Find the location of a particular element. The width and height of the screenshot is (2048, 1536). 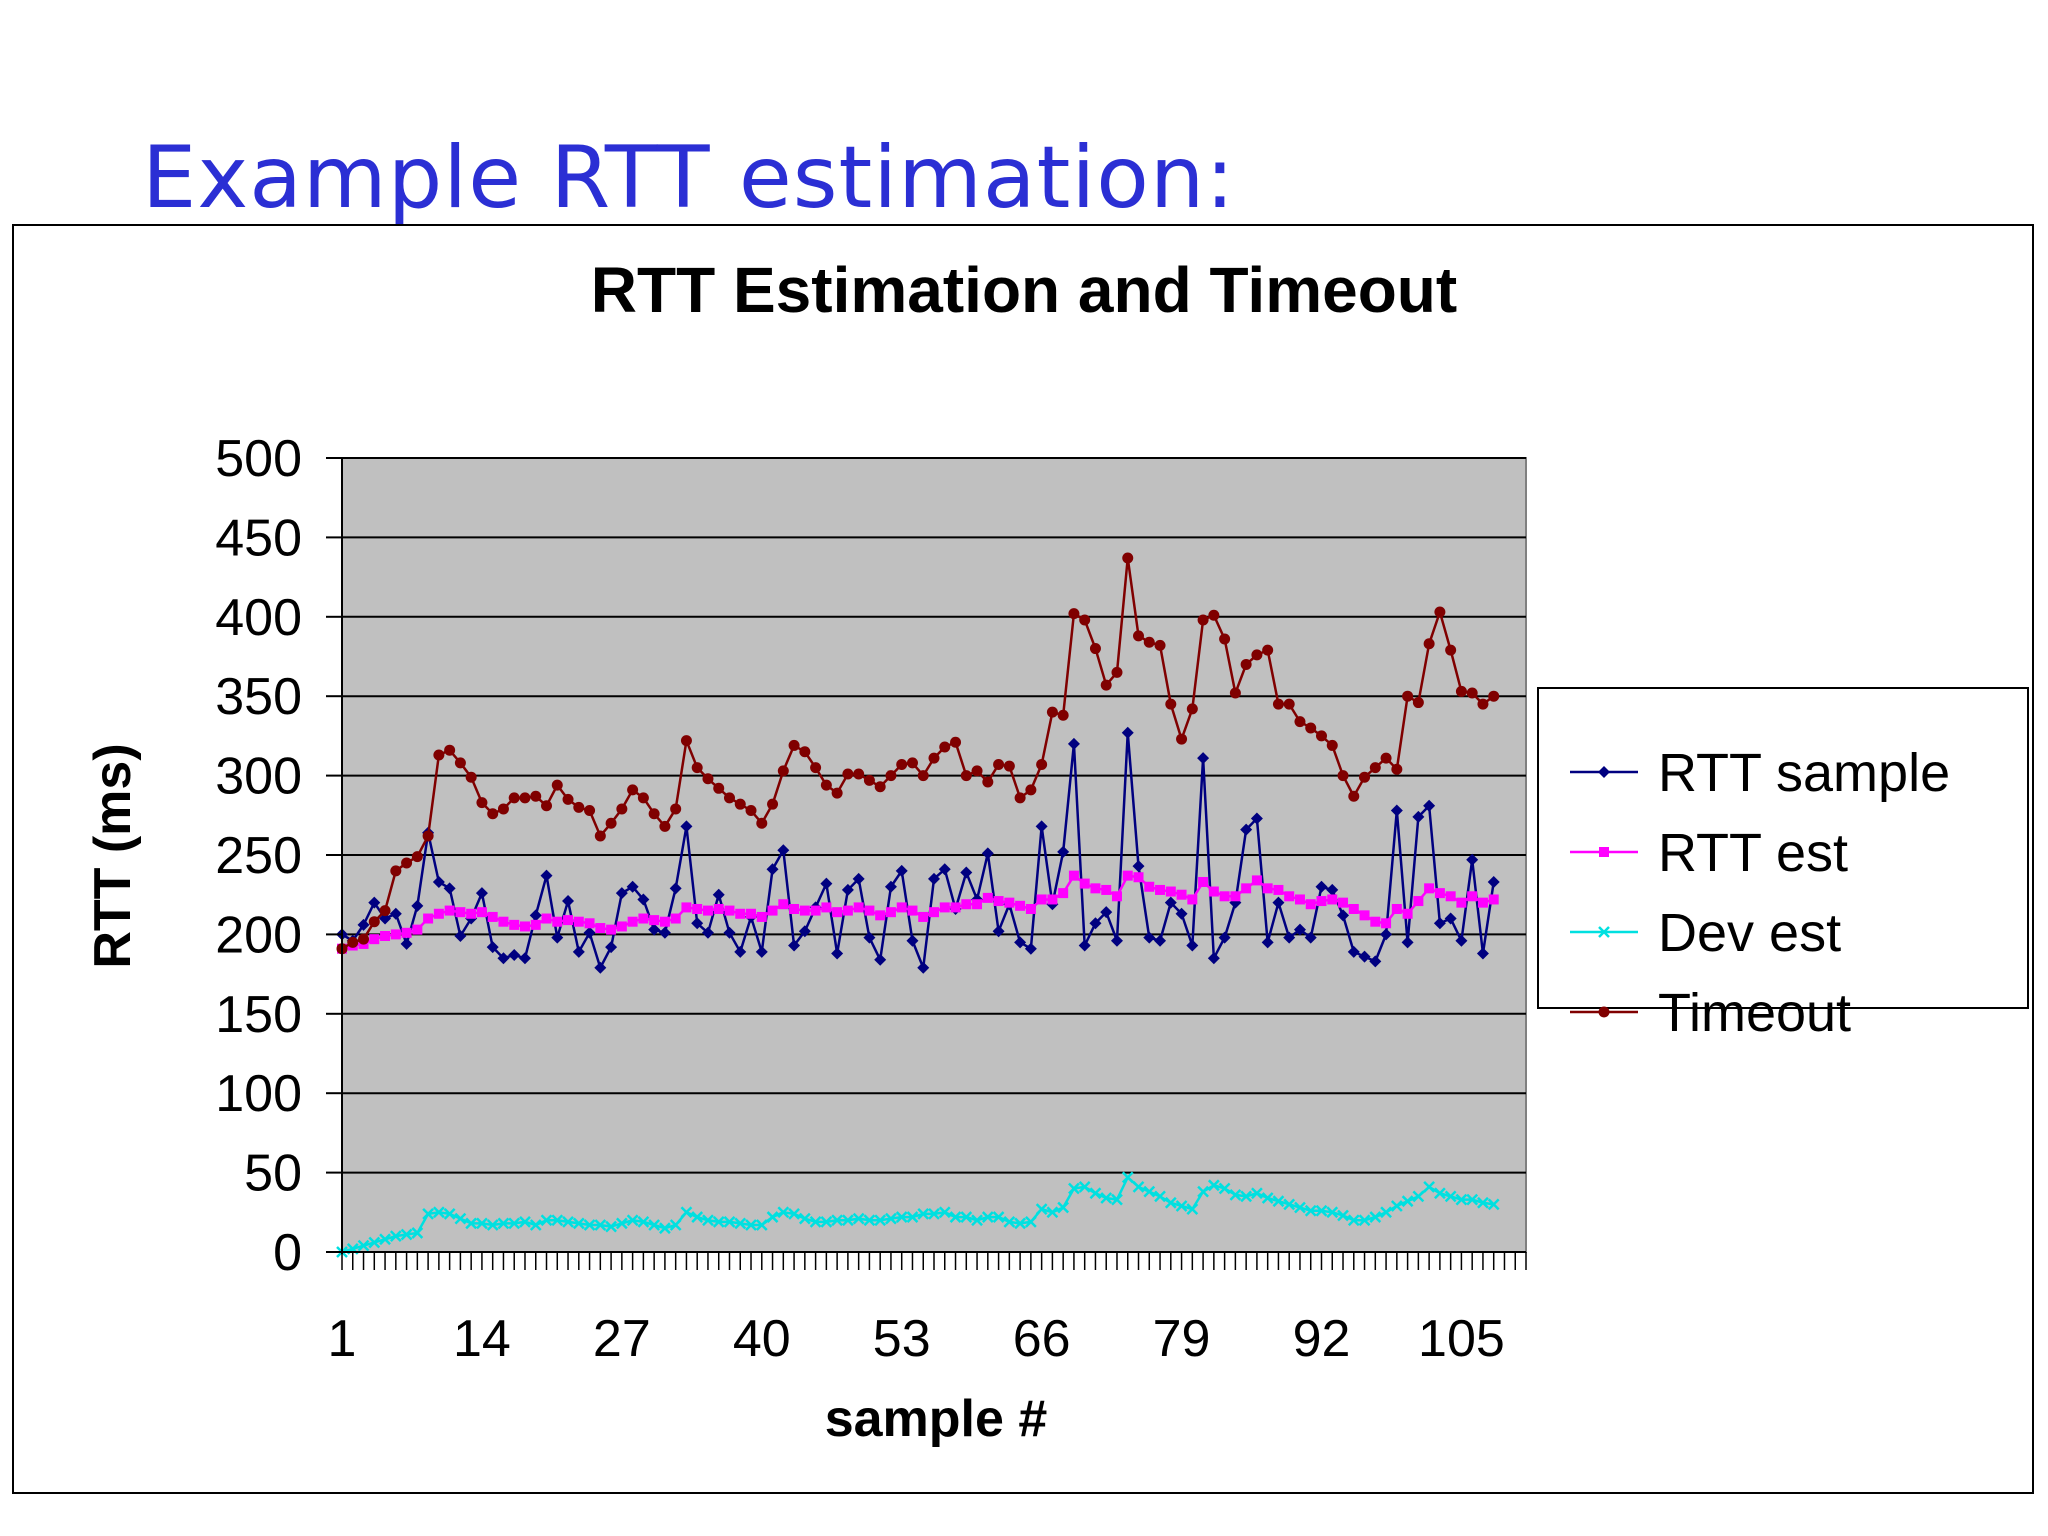

legend-item-rtt-sample: RTT sample is located at coordinates (1760, 773).